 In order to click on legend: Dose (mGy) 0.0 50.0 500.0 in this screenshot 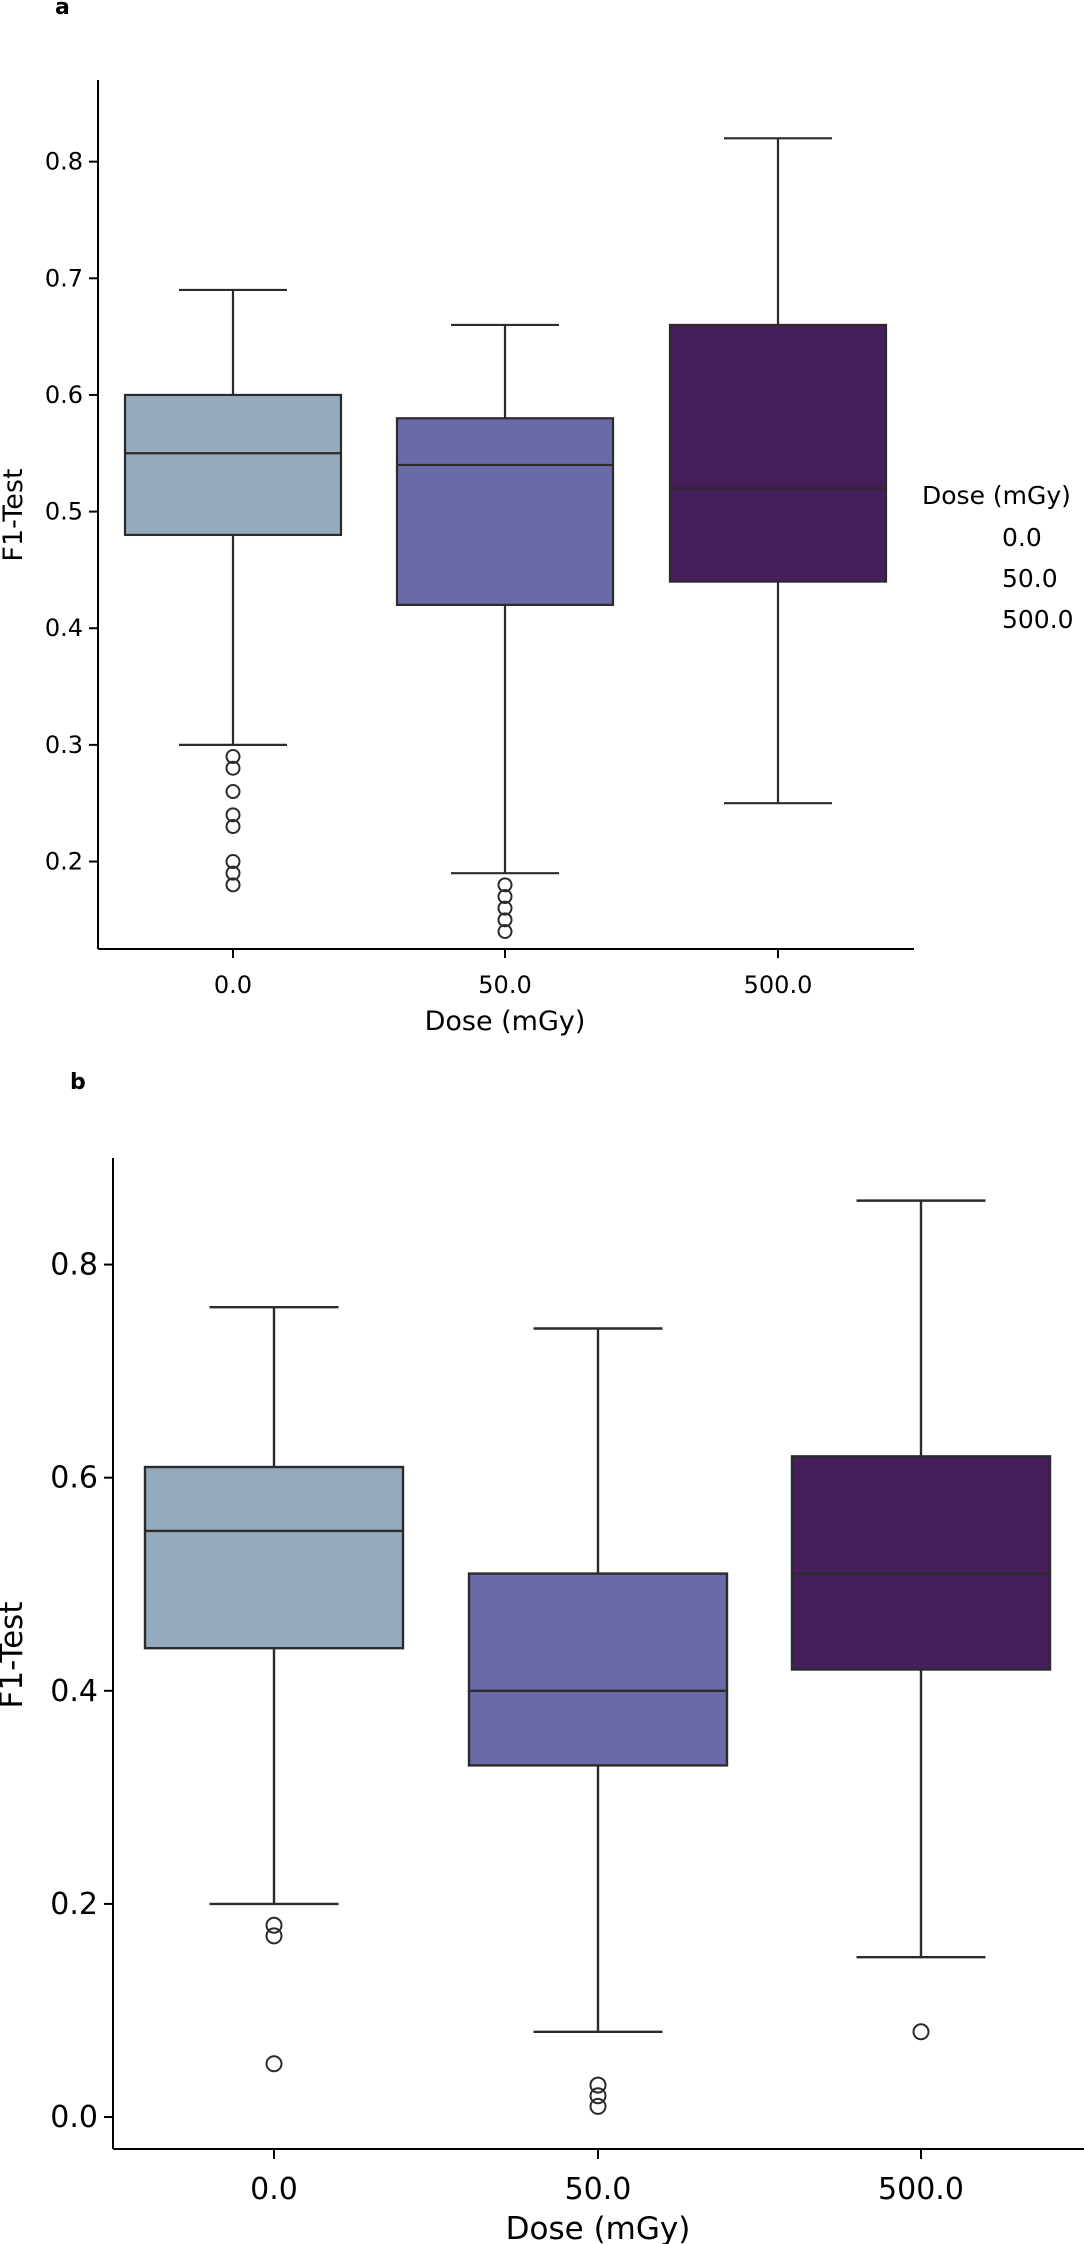, I will do `click(998, 557)`.